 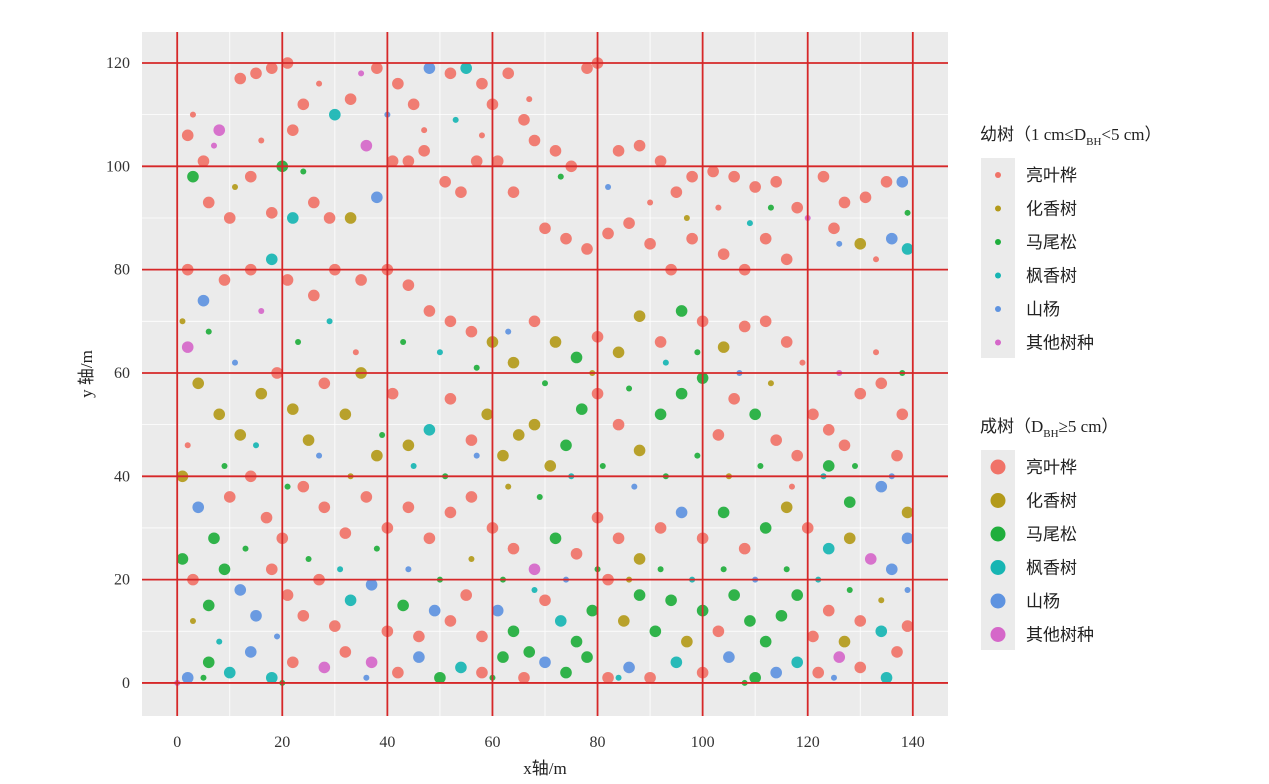 What do you see at coordinates (998, 258) in the screenshot?
I see `legend-key-background` at bounding box center [998, 258].